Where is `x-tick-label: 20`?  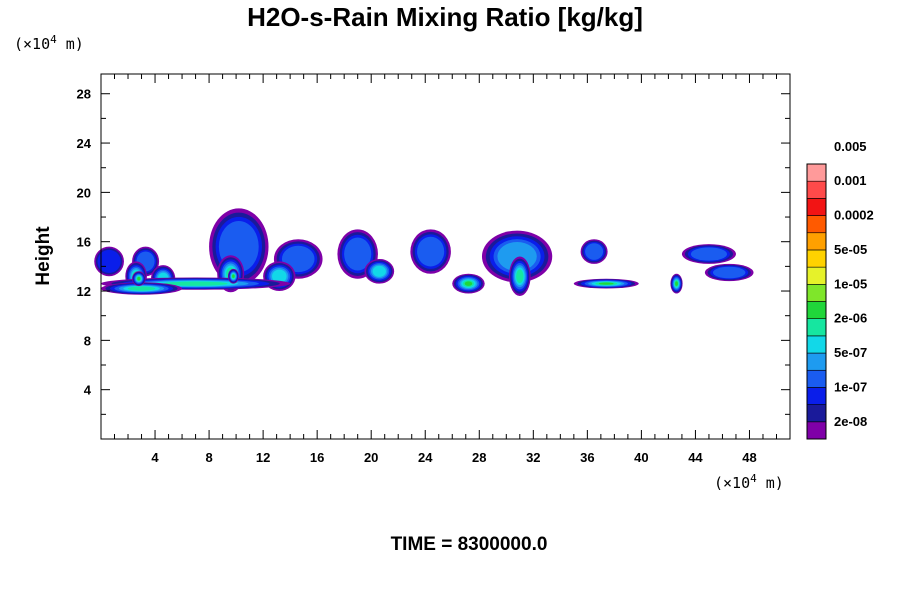 x-tick-label: 20 is located at coordinates (371, 457).